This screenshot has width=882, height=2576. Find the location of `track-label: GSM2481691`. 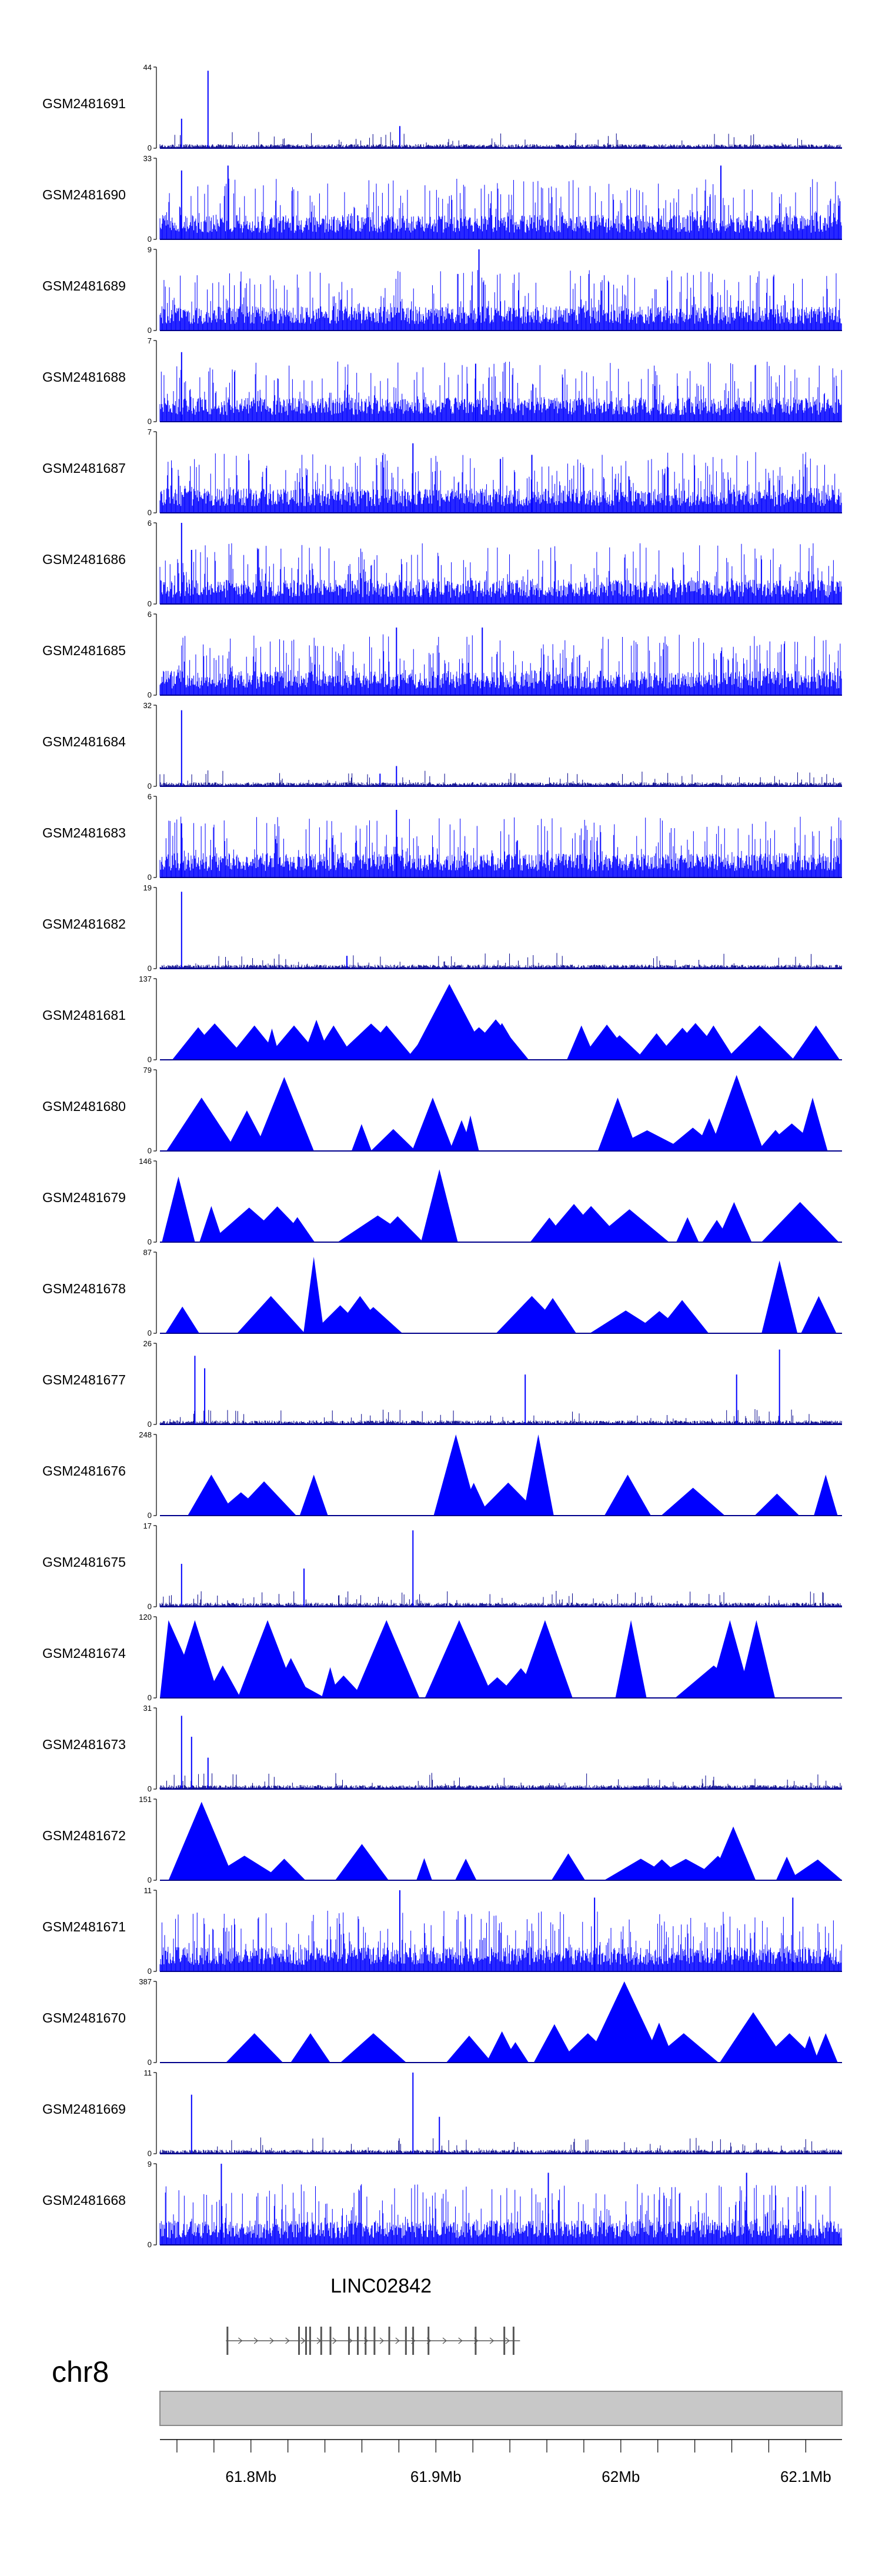

track-label: GSM2481691 is located at coordinates (84, 103).